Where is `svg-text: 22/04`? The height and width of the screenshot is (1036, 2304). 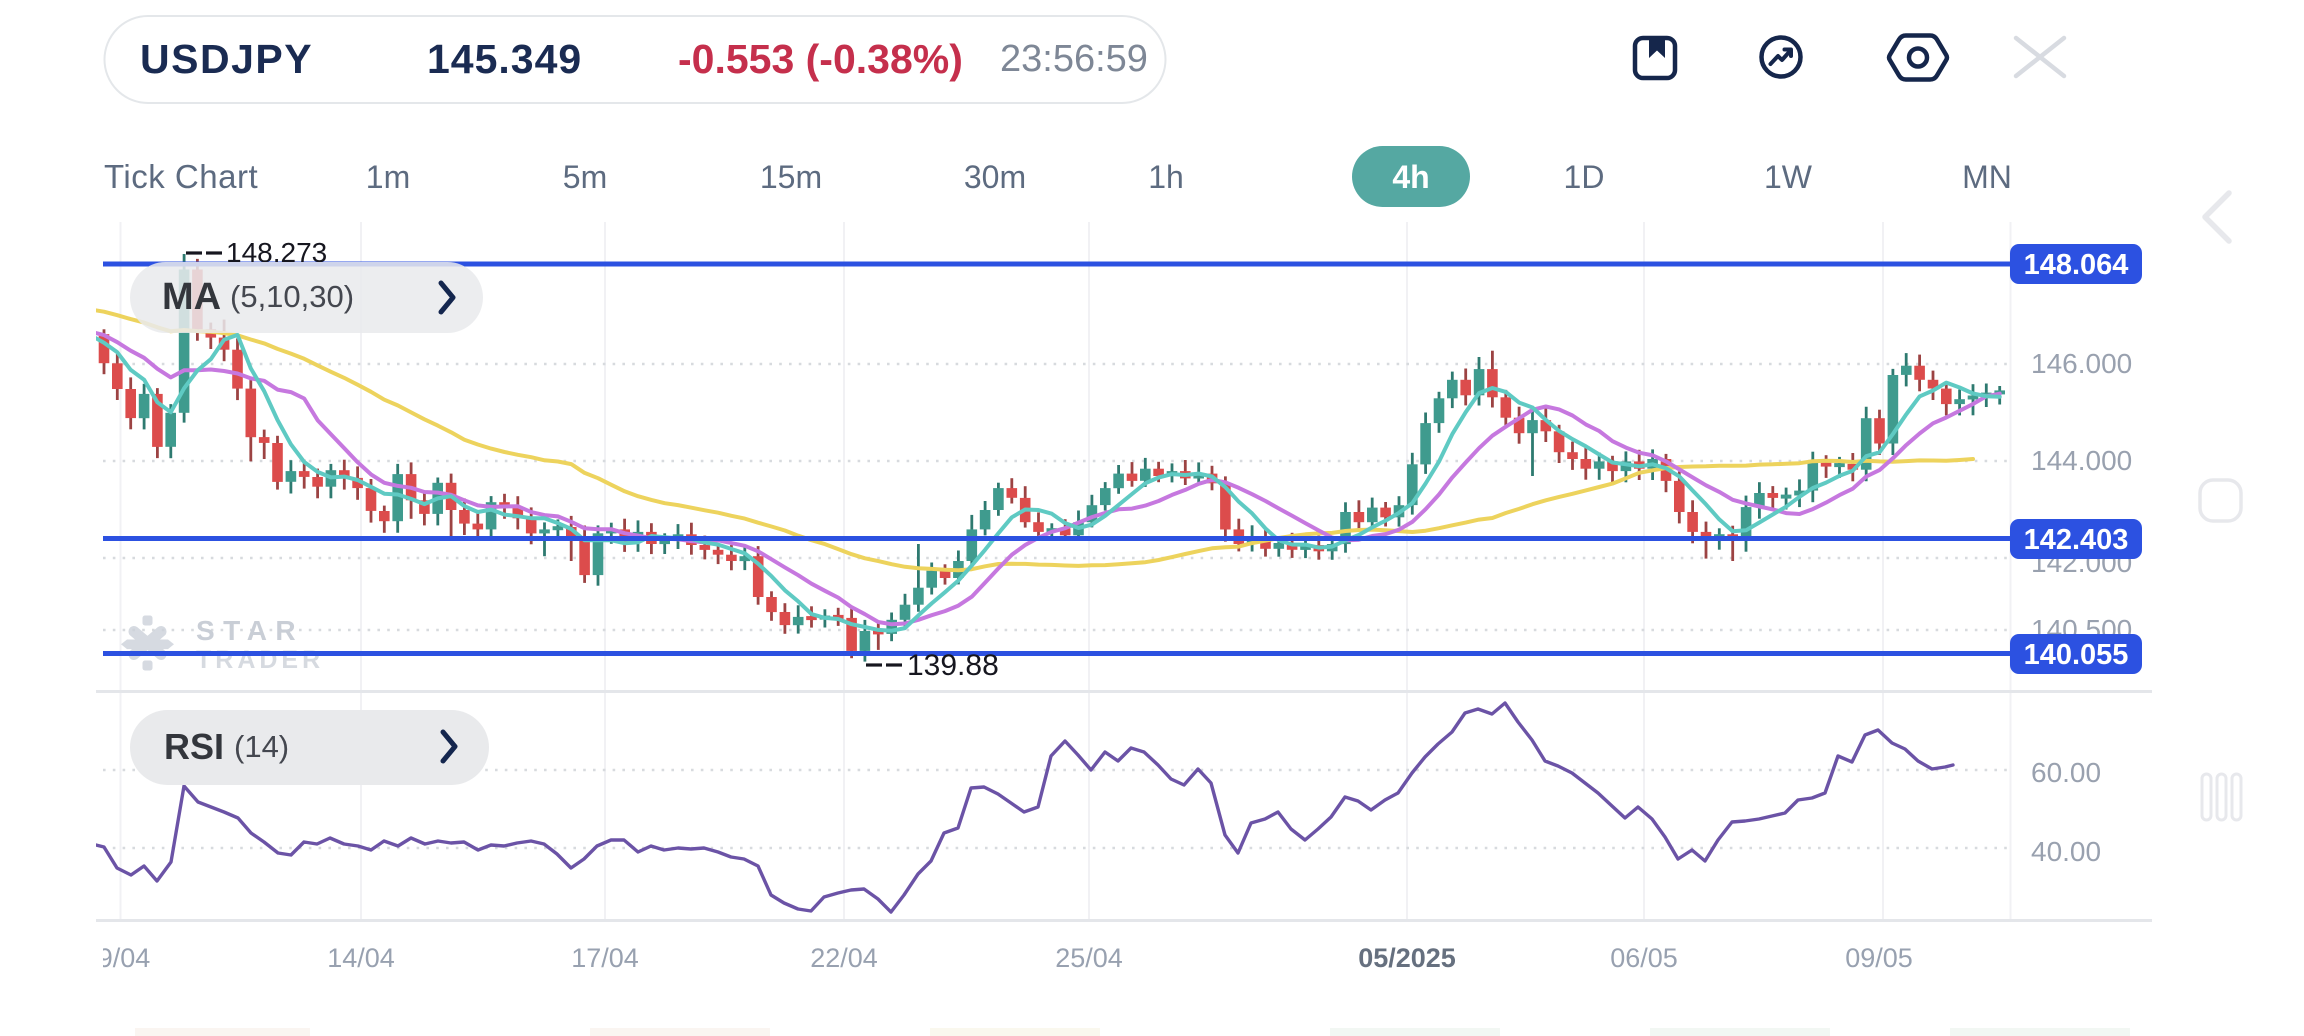 svg-text: 22/04 is located at coordinates (844, 958).